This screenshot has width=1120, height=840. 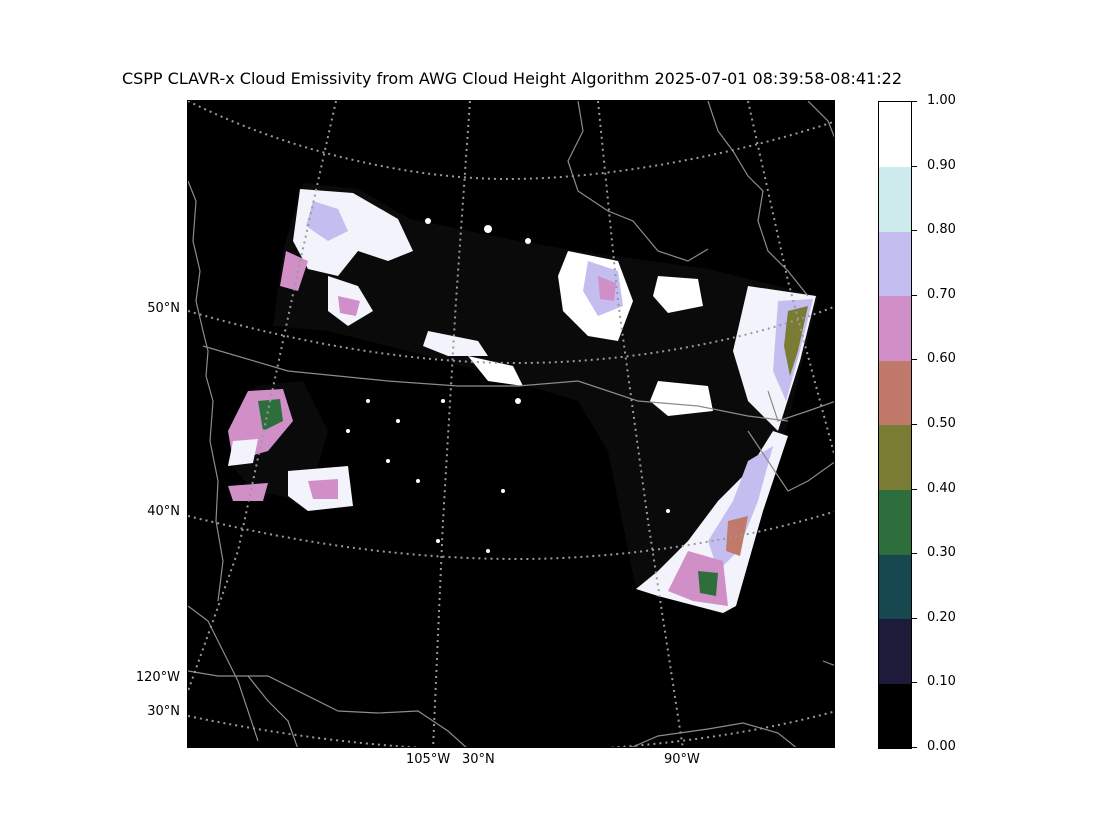 What do you see at coordinates (157, 677) in the screenshot?
I see `lon-label-120w: 120°W` at bounding box center [157, 677].